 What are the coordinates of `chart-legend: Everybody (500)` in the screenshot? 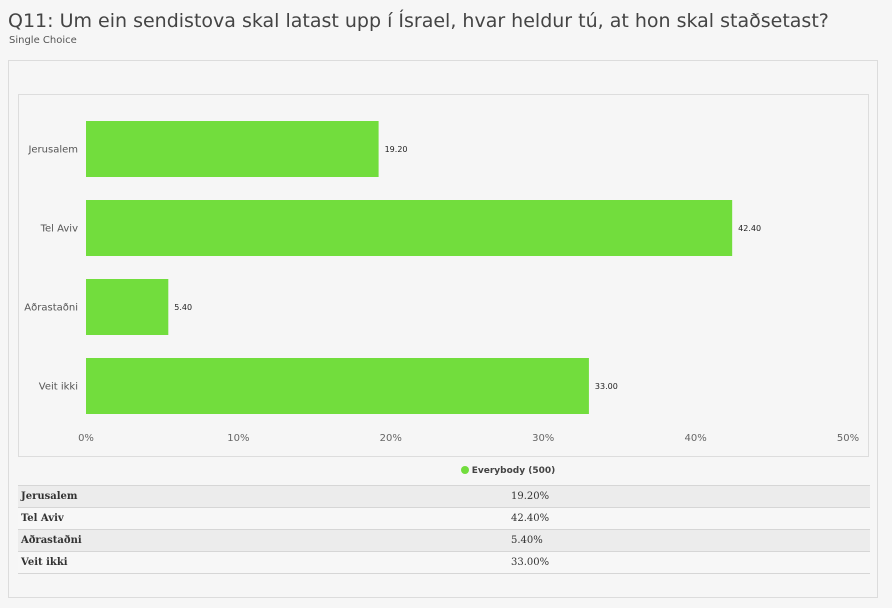 It's located at (446, 474).